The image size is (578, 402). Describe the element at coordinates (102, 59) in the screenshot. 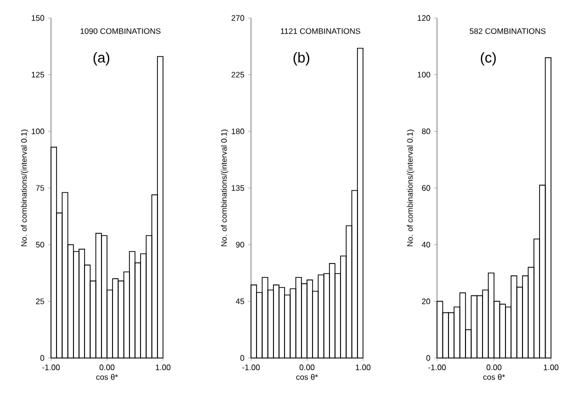

I see `annotation: (a)` at that location.